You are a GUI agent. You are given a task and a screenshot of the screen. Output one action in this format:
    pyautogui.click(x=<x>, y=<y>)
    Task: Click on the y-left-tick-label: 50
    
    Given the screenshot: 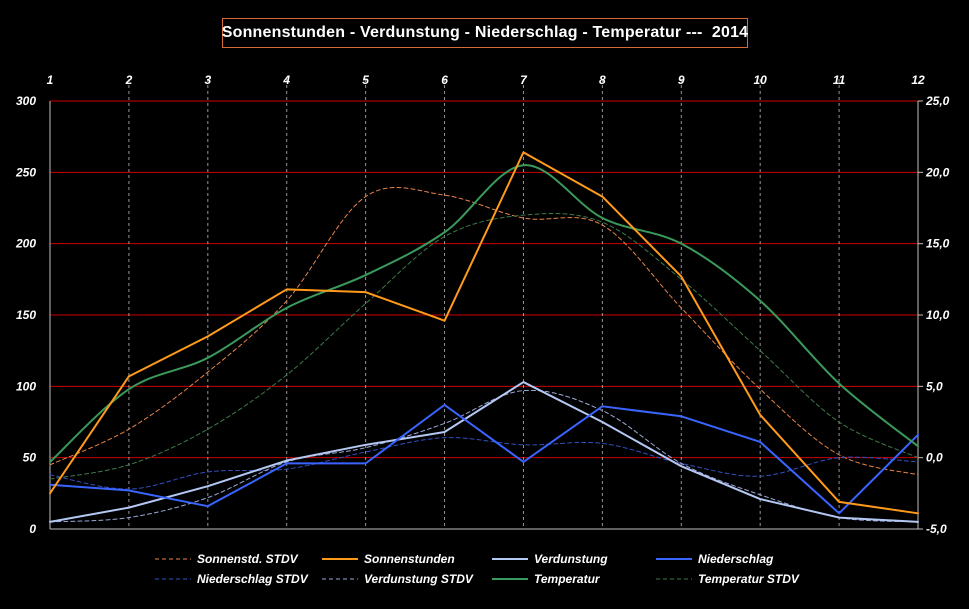 What is the action you would take?
    pyautogui.click(x=30, y=458)
    